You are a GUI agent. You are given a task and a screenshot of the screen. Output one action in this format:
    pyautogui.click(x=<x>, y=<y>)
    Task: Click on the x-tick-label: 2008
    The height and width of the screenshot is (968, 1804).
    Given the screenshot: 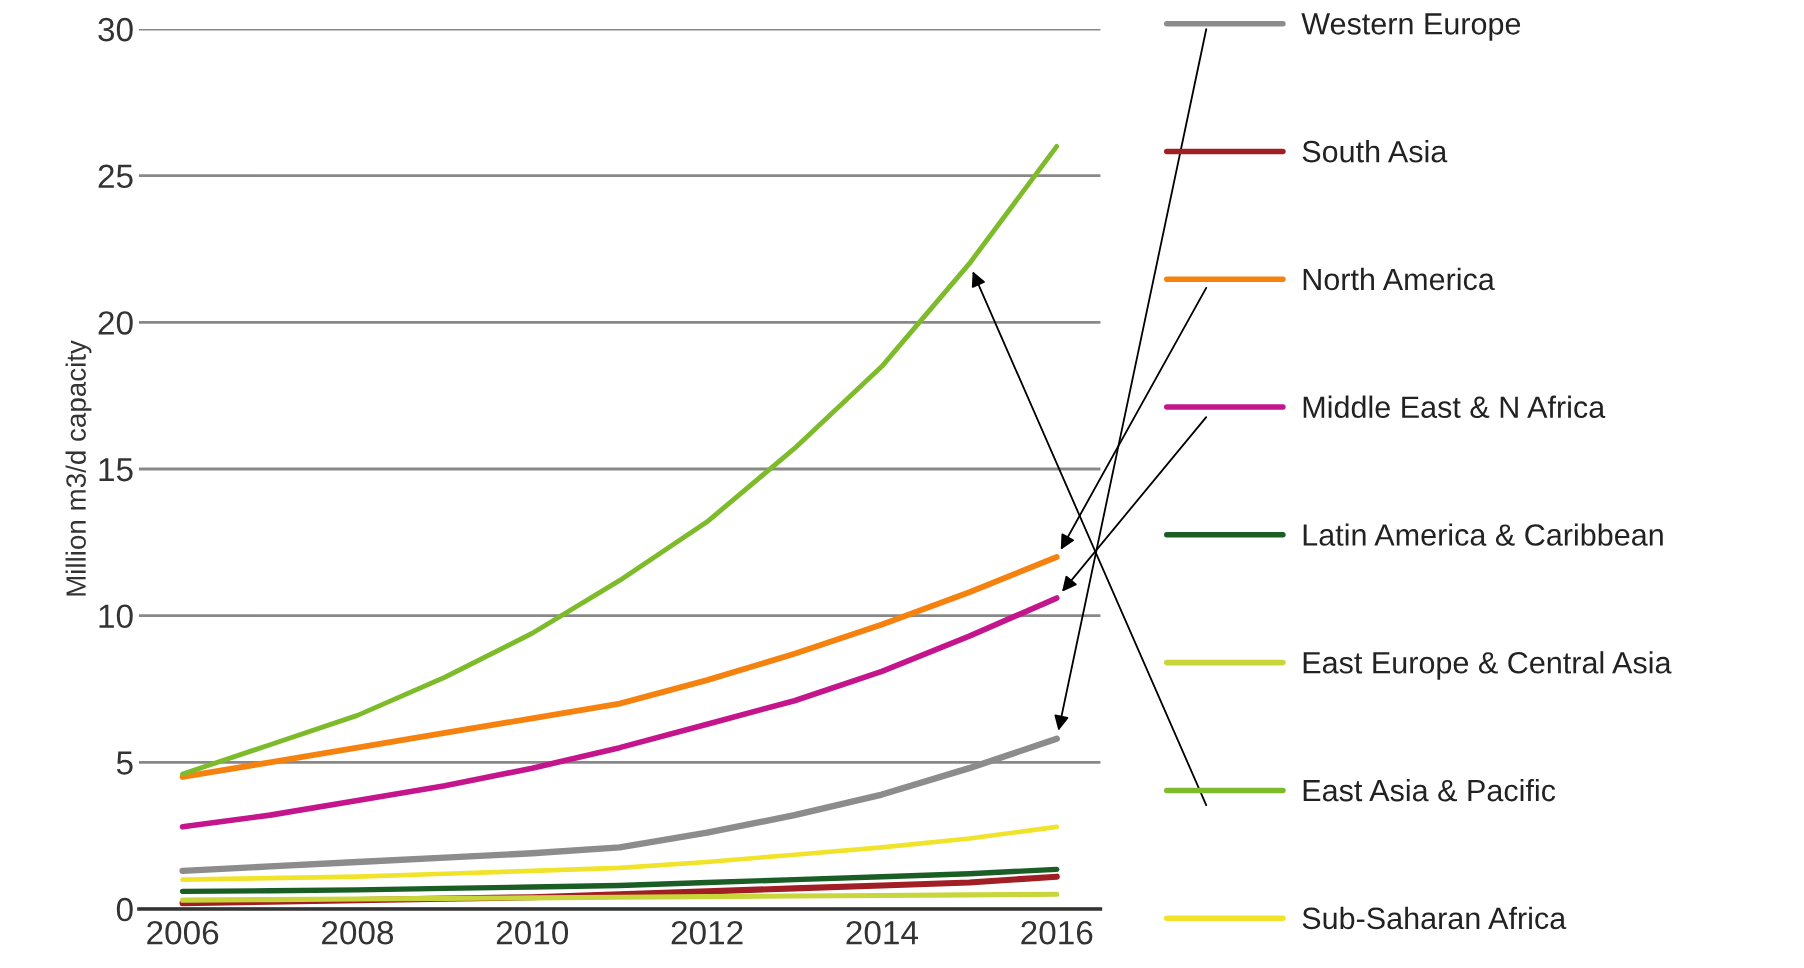 What is the action you would take?
    pyautogui.click(x=358, y=932)
    